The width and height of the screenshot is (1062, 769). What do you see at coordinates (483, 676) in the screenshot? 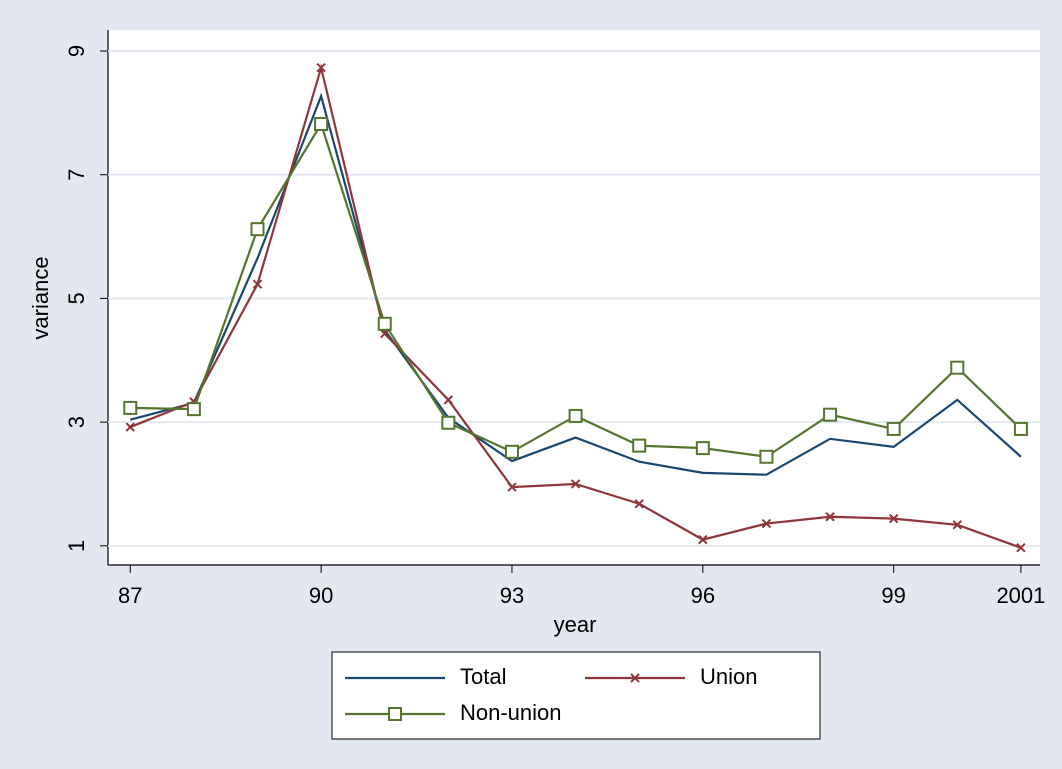
I see `legend-label: Total` at bounding box center [483, 676].